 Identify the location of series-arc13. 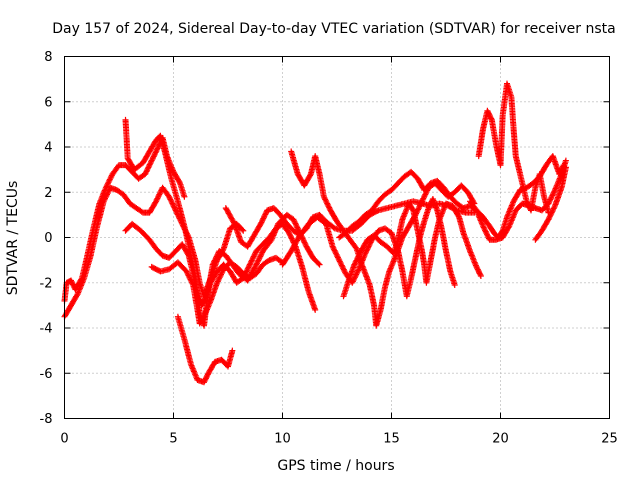
(518, 200).